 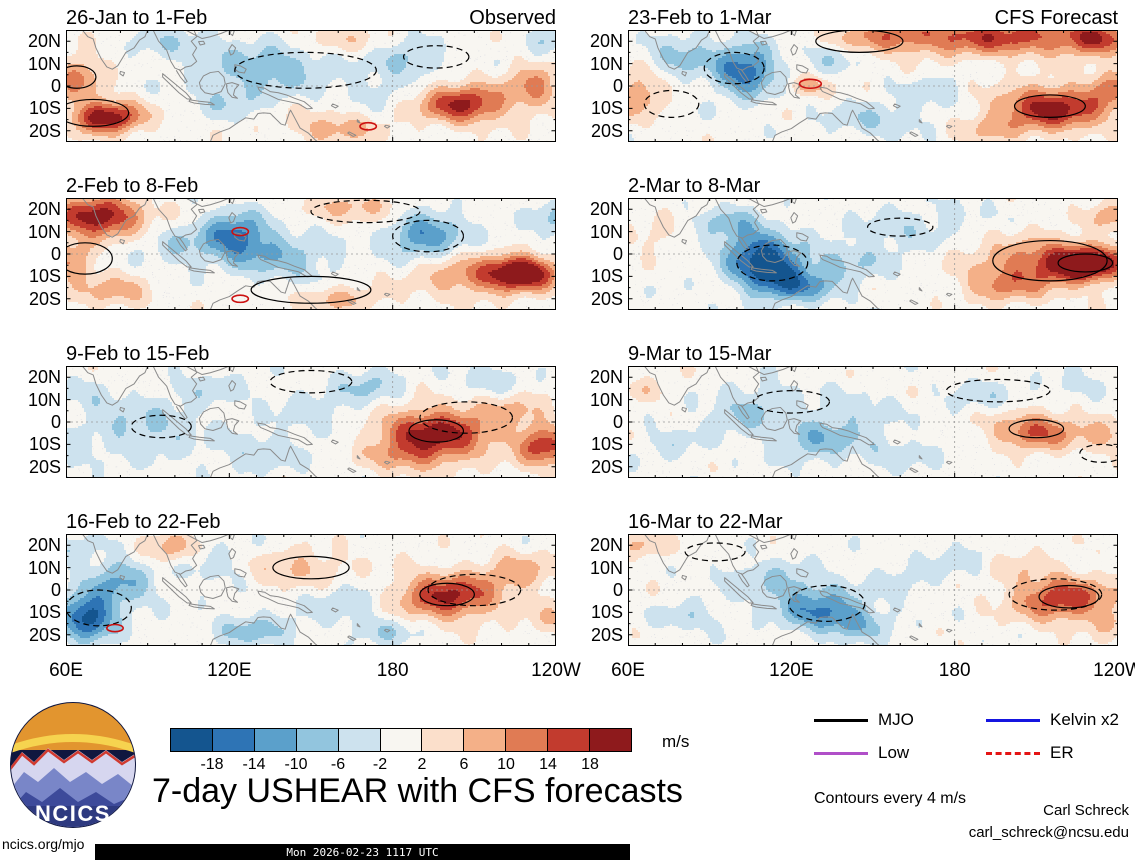 I want to click on timestamp-bar: Mon 2026-02-23 1117 UTC, so click(x=362, y=852).